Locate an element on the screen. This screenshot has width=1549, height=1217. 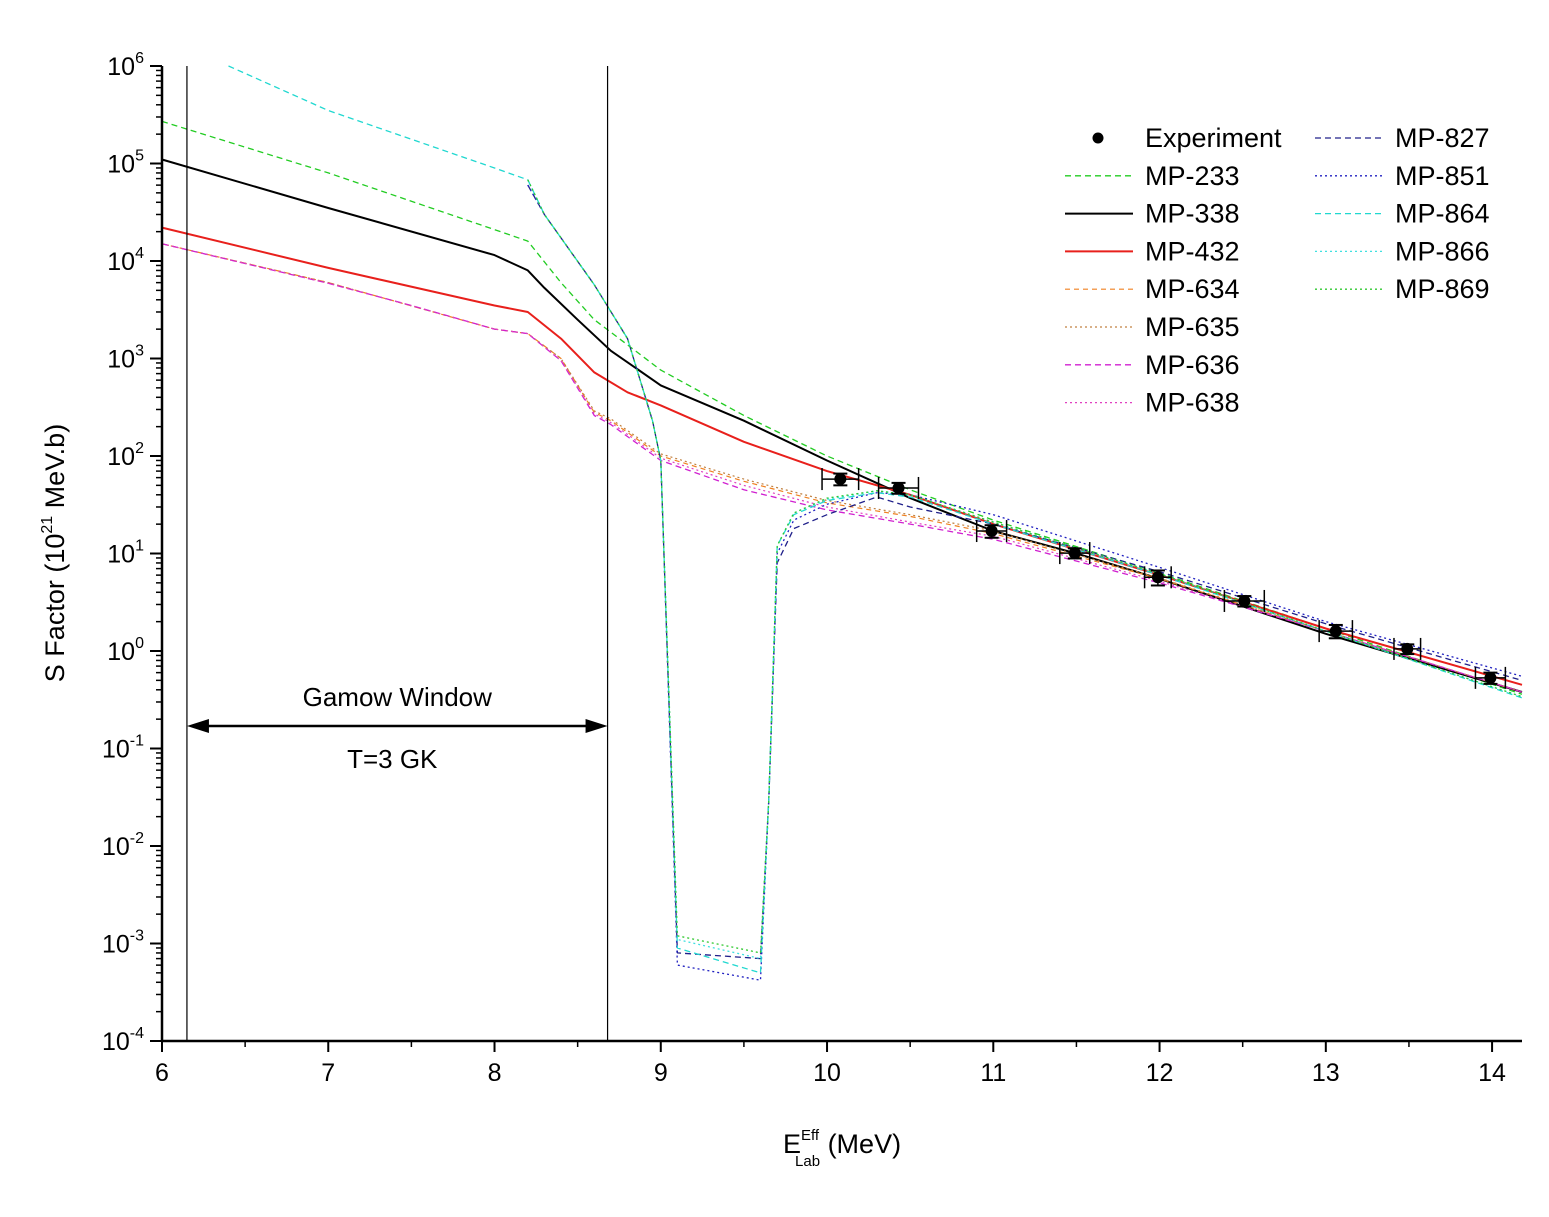
legend-entry: MP-866 is located at coordinates (1402, 251).